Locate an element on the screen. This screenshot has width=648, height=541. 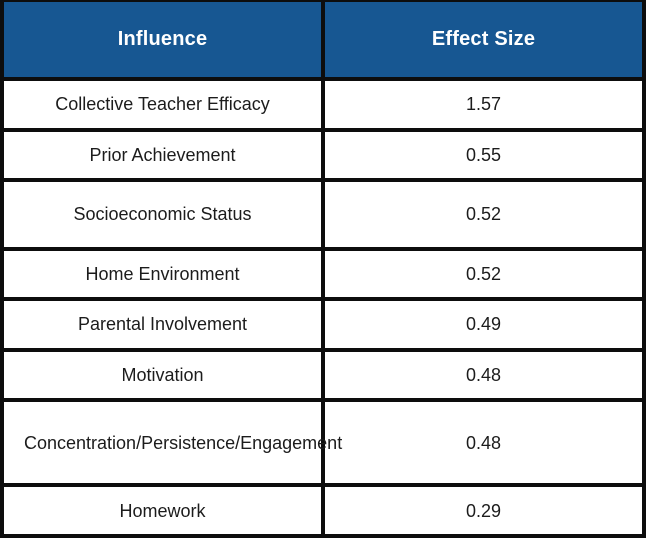
table-row: Collective Teacher Efficacy 1.57 is located at coordinates (323, 104).